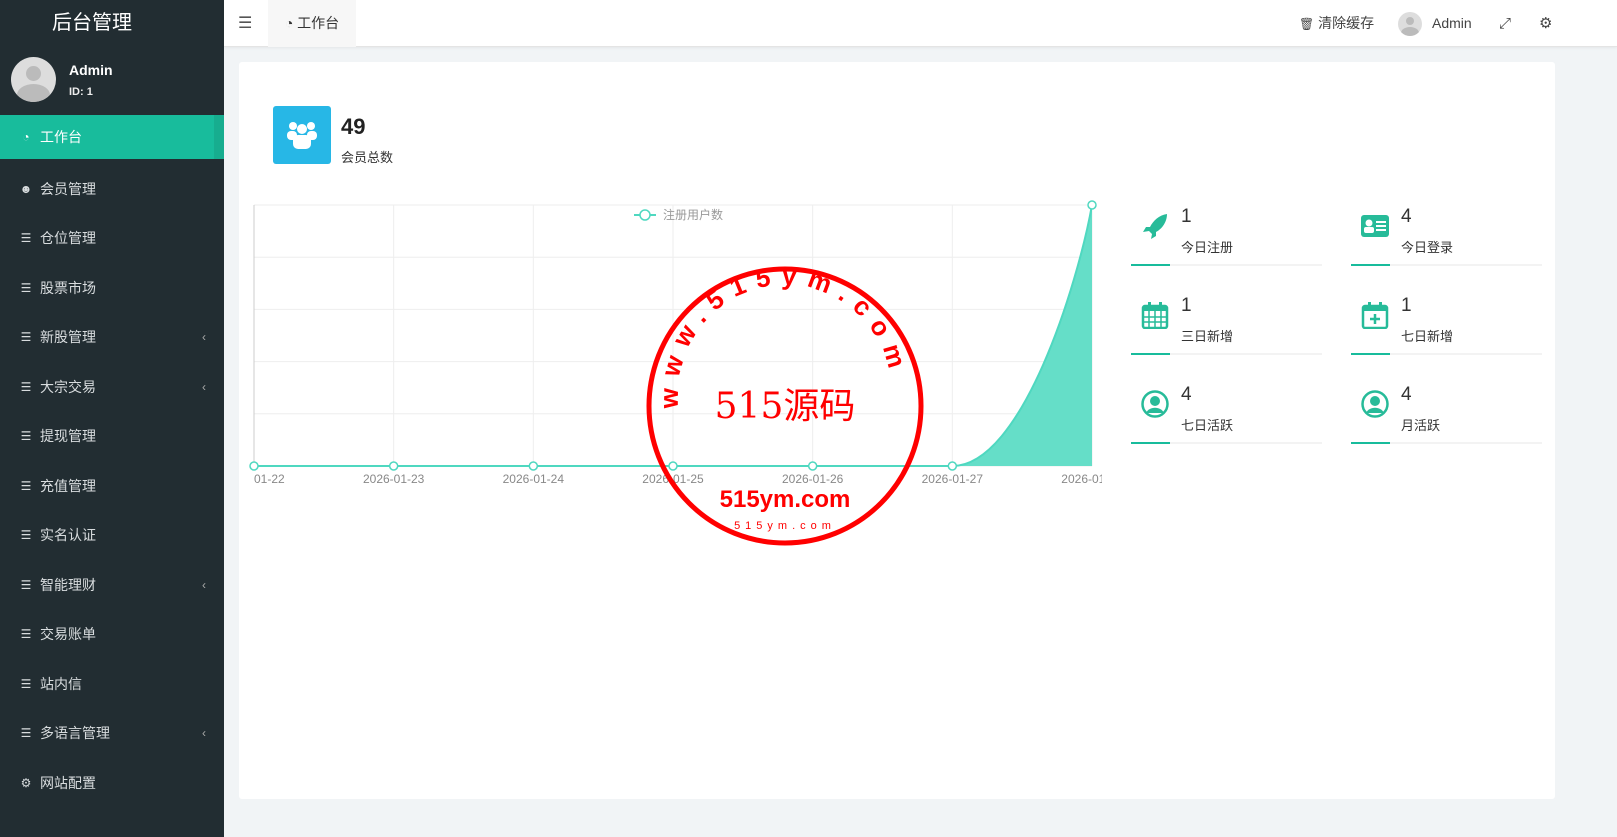  What do you see at coordinates (112, 635) in the screenshot?
I see `sidebar-item-10: ☰ 交易账单` at bounding box center [112, 635].